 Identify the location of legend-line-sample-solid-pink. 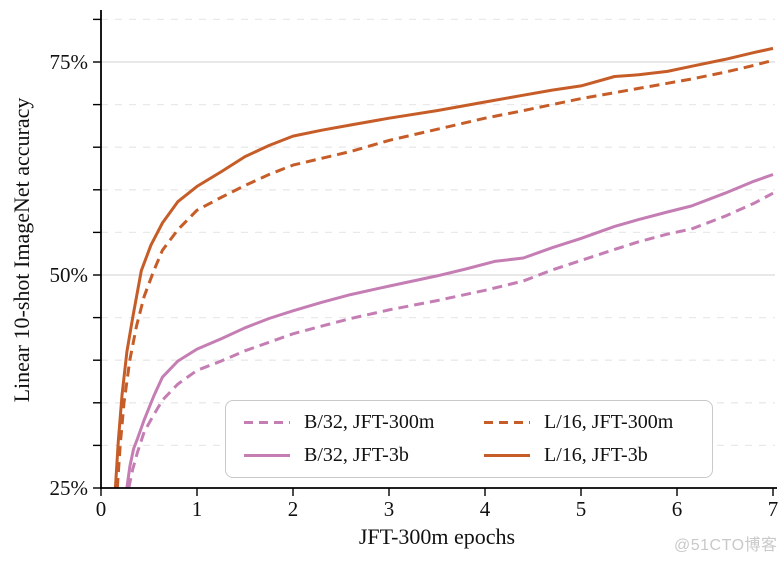
(267, 455).